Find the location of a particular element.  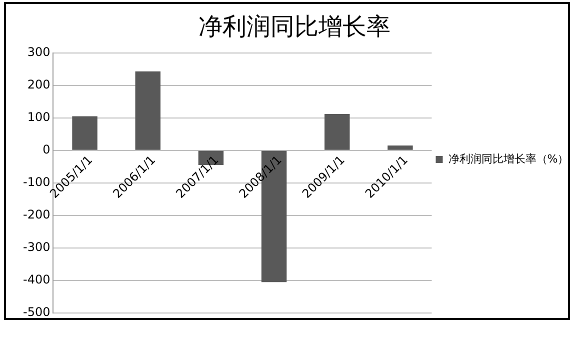

y-tick-label: -200 is located at coordinates (36, 215).